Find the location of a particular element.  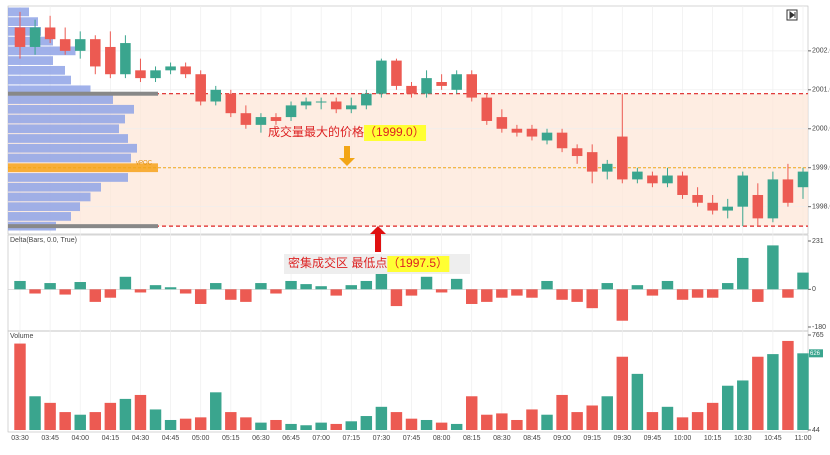

x-tick-label: 10:00 is located at coordinates (683, 438).